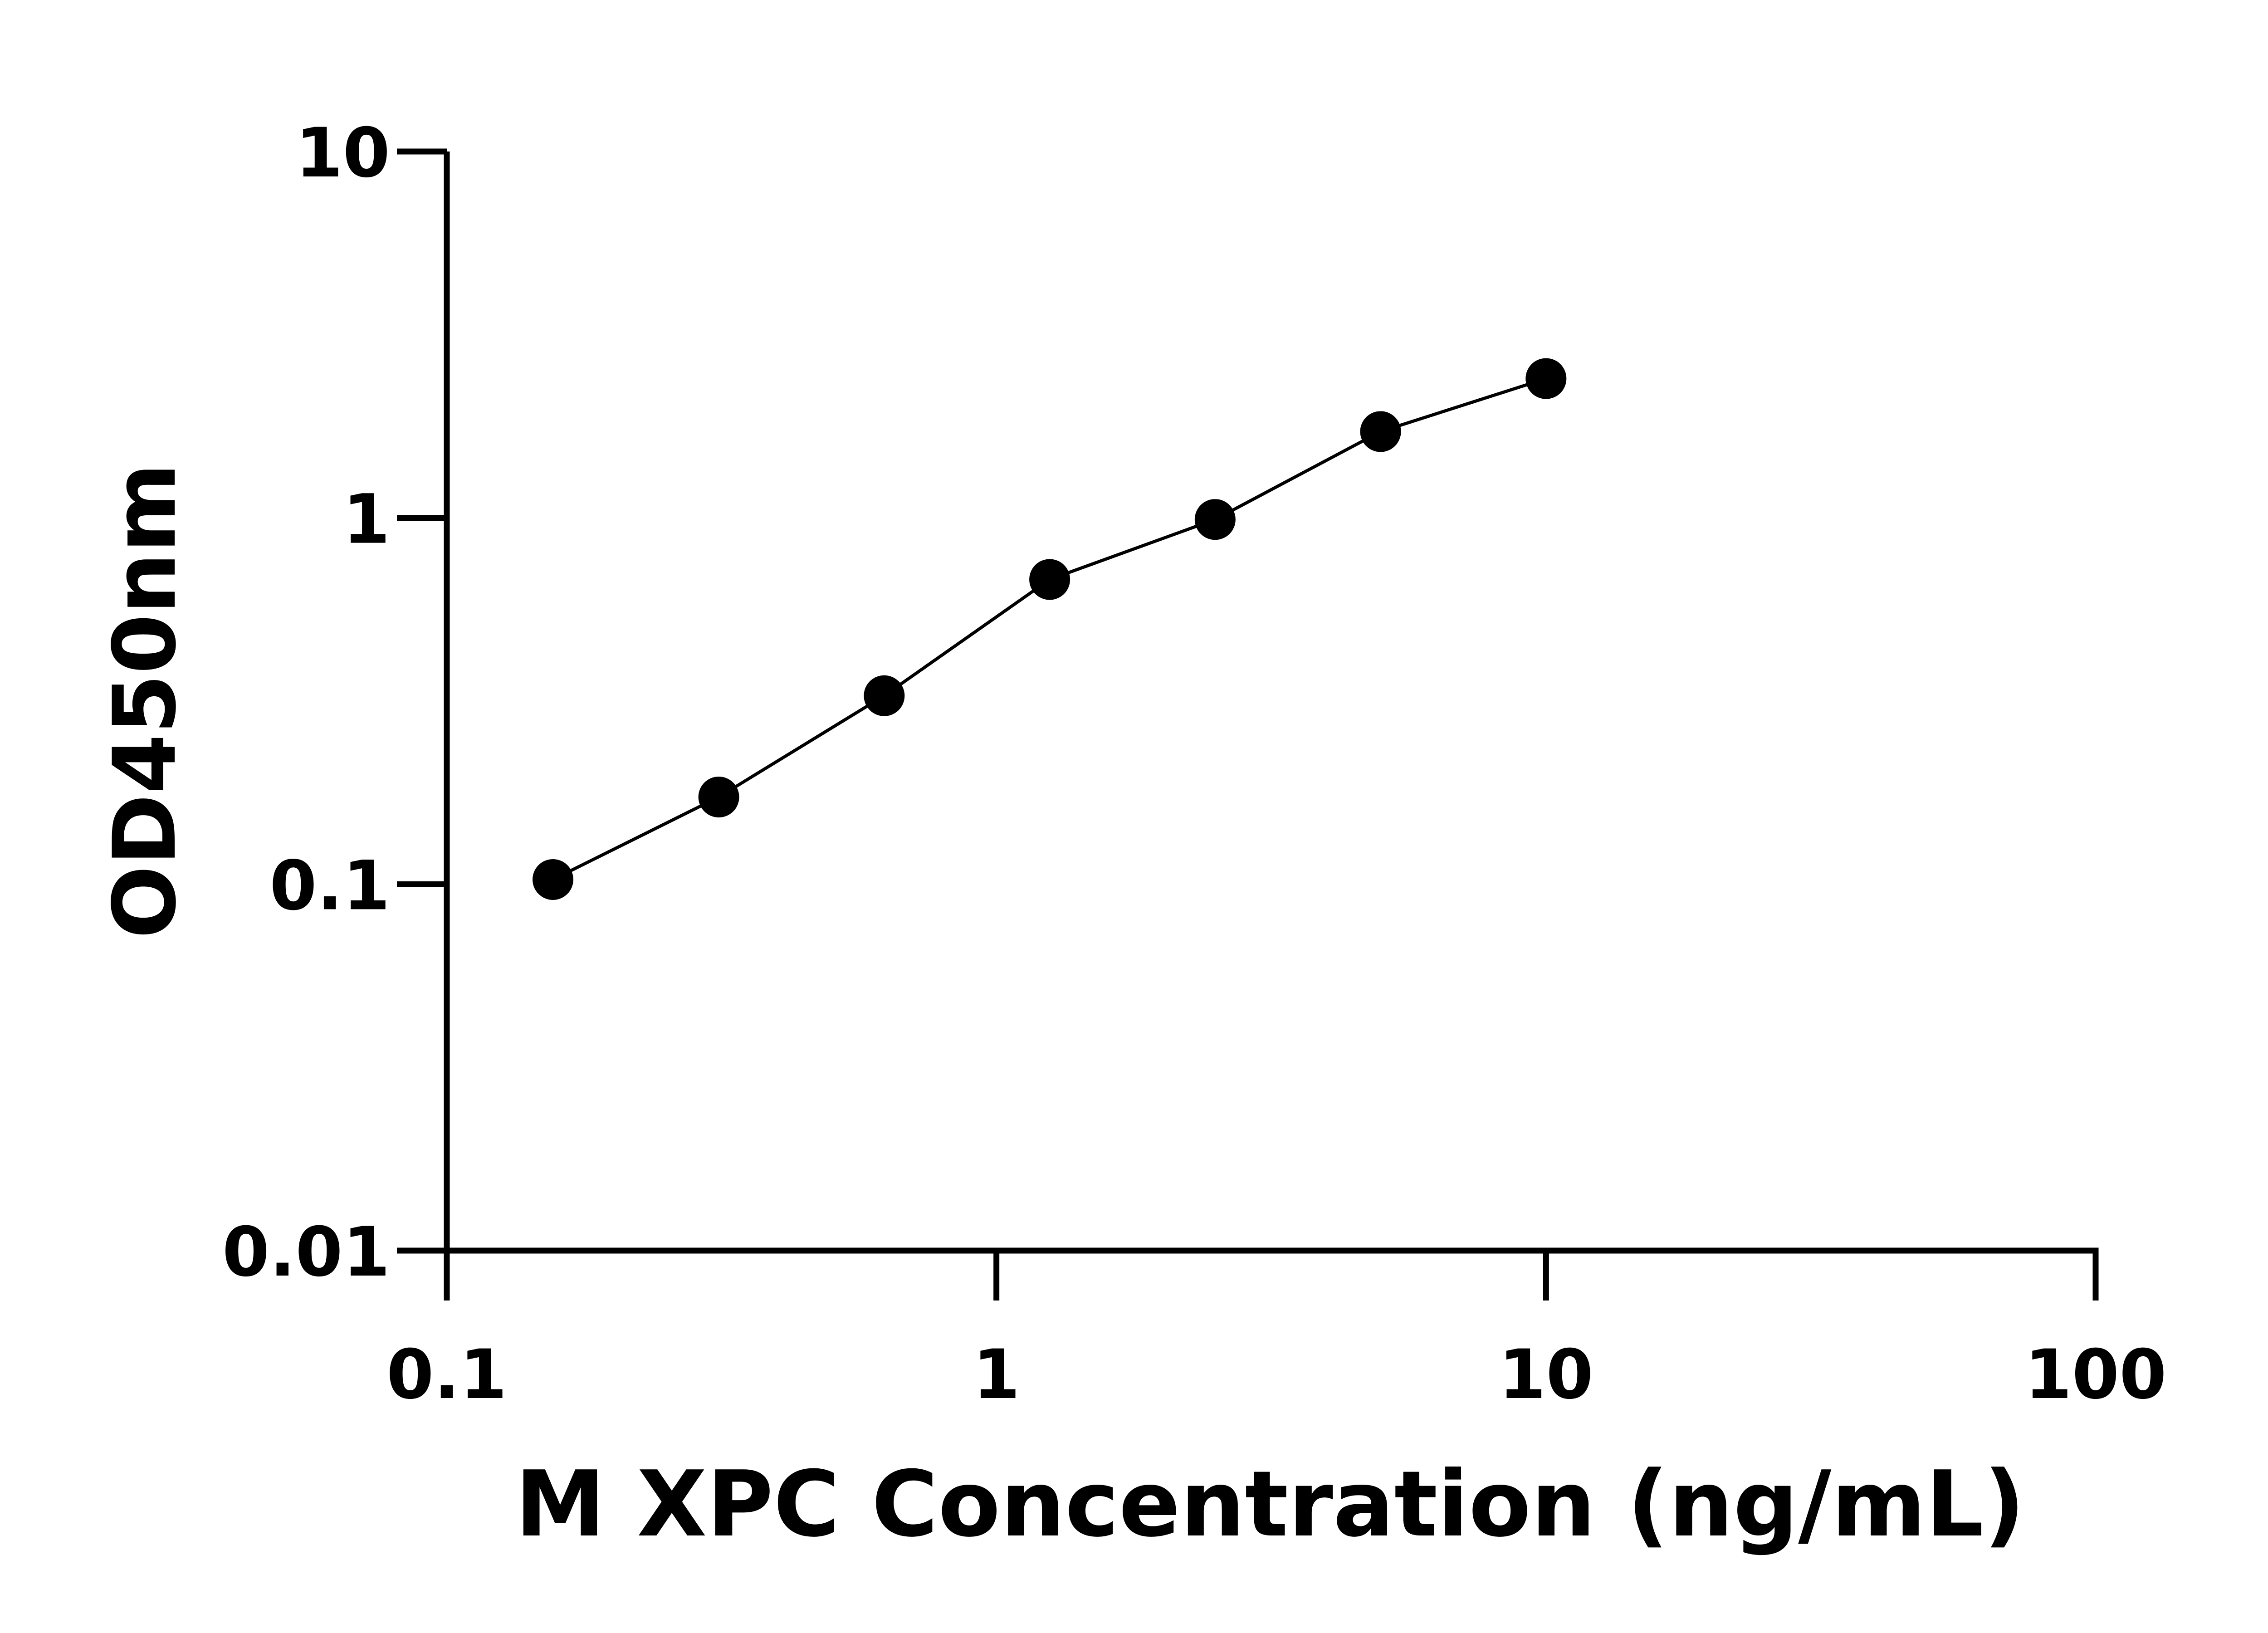 The height and width of the screenshot is (1633, 2268). What do you see at coordinates (447, 1374) in the screenshot?
I see `x-tick-label: 0.1` at bounding box center [447, 1374].